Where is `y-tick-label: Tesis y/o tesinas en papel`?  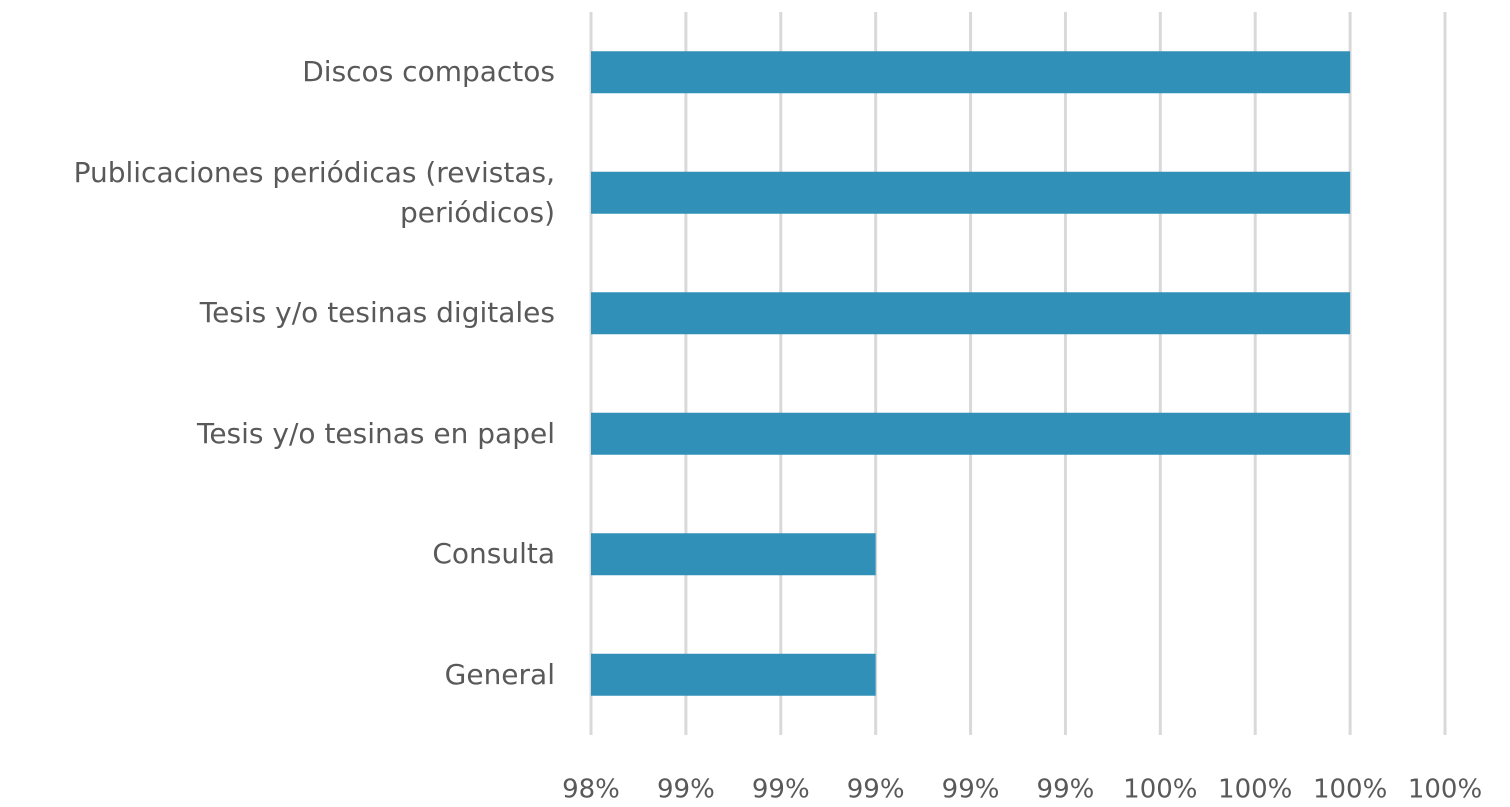
y-tick-label: Tesis y/o tesinas en papel is located at coordinates (375, 433).